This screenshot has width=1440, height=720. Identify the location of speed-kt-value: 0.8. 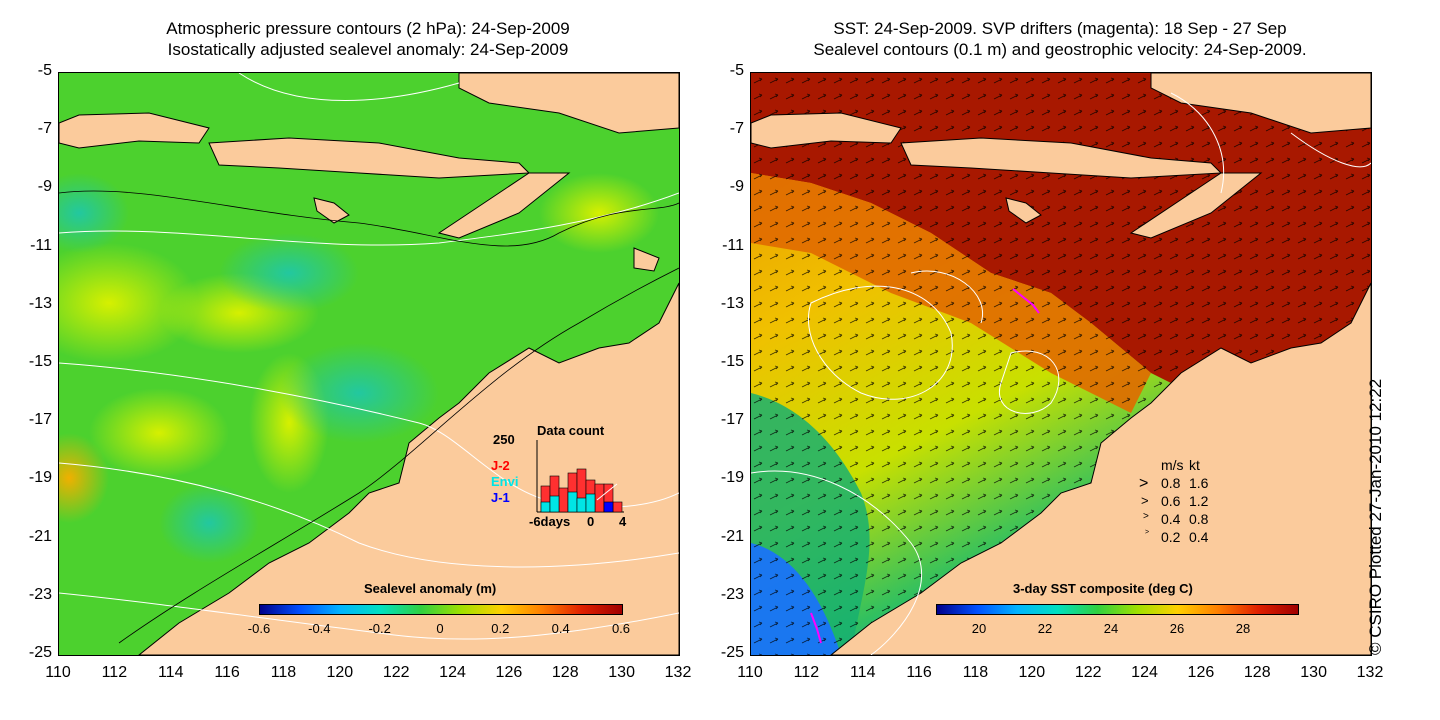
(1199, 519).